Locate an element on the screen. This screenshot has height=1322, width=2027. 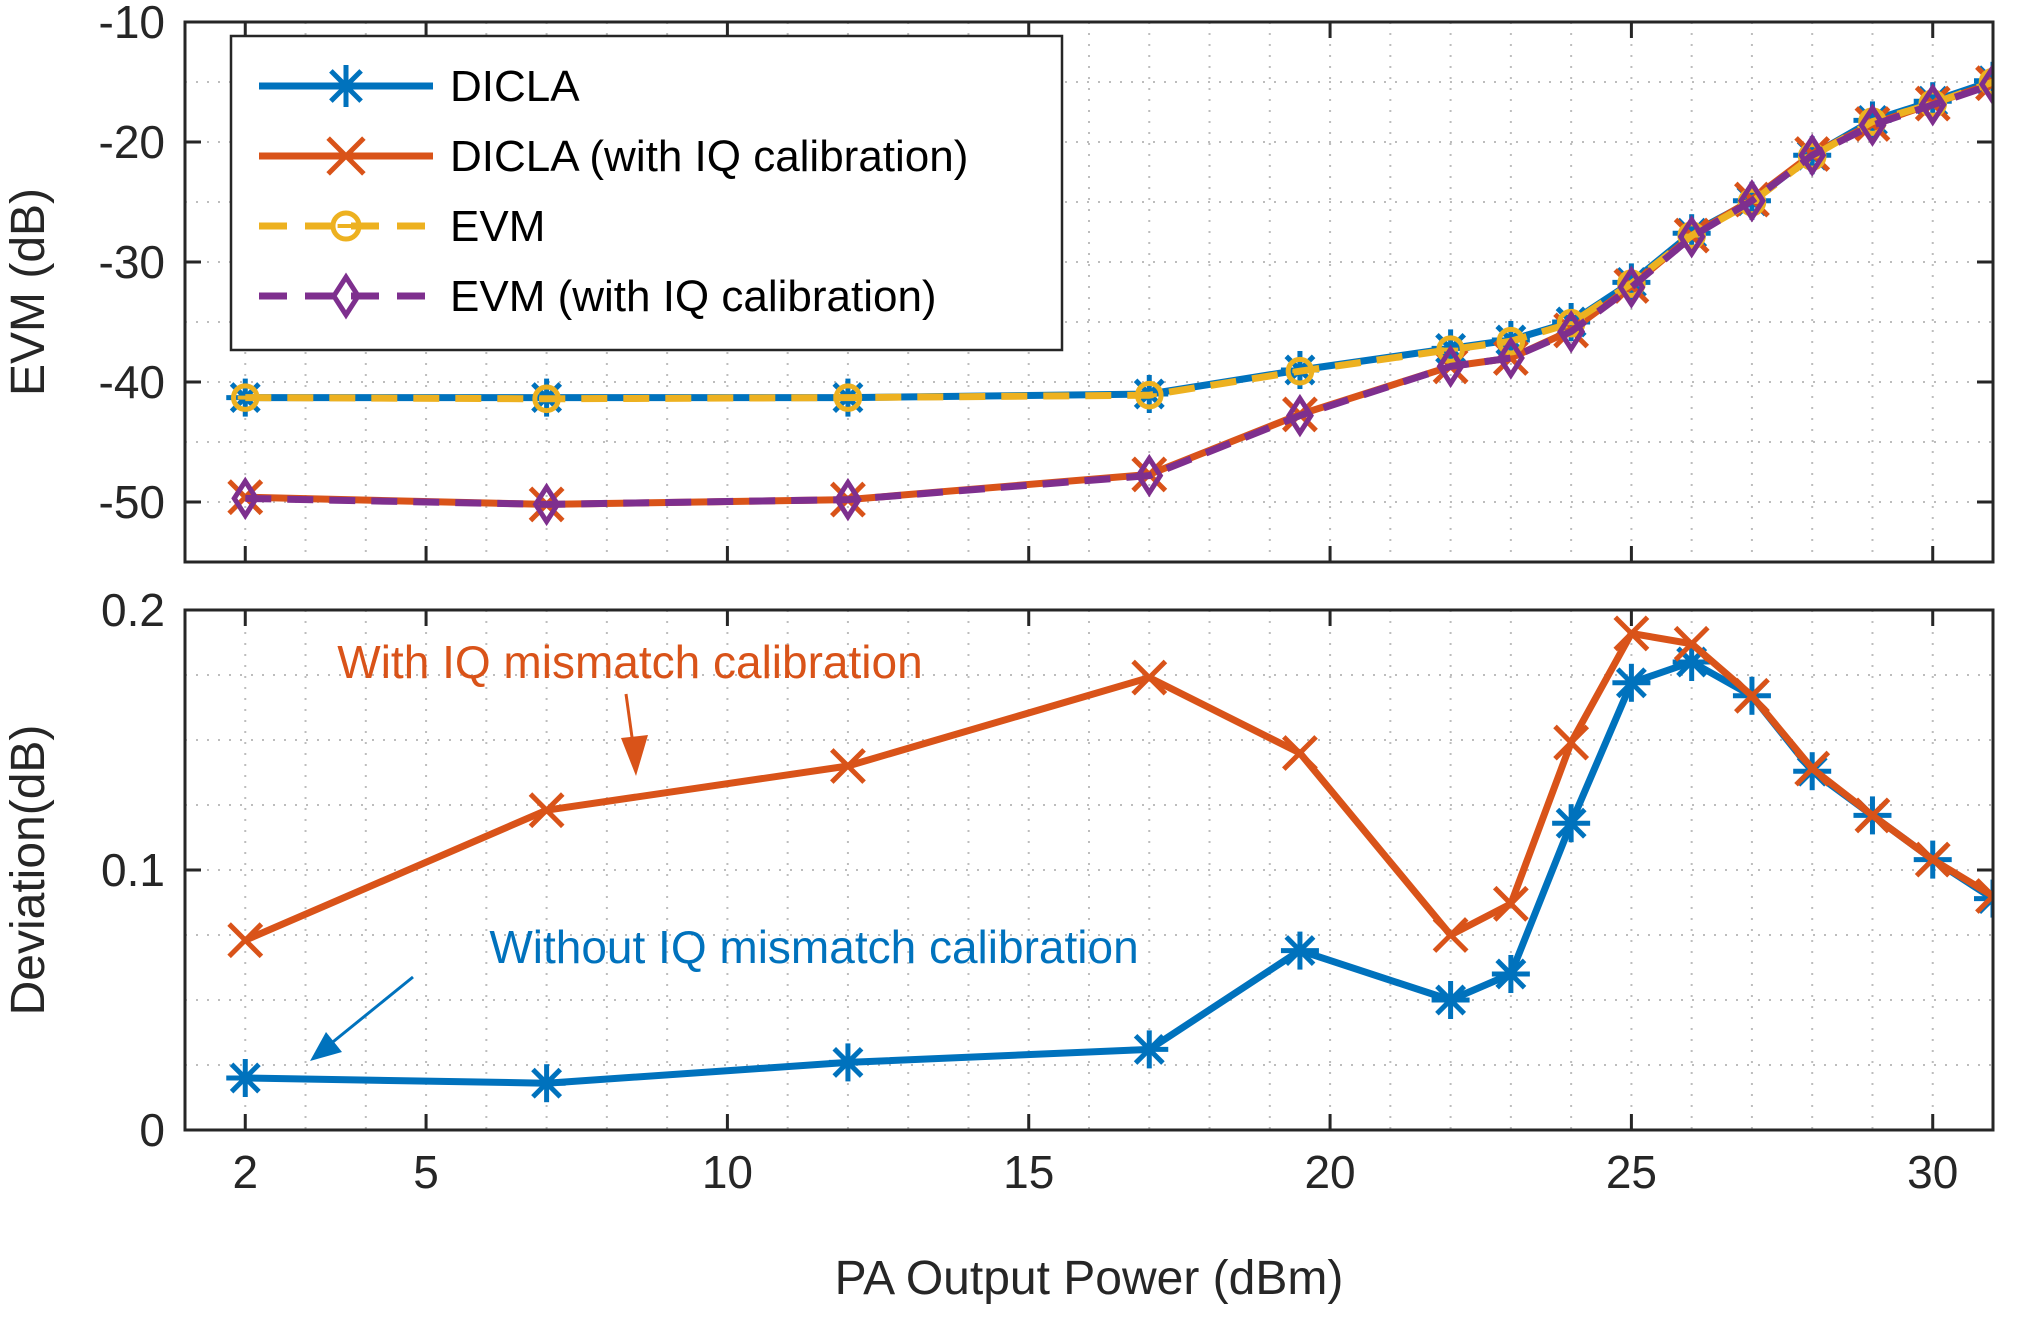
legend-label: DICLA is located at coordinates (515, 86).